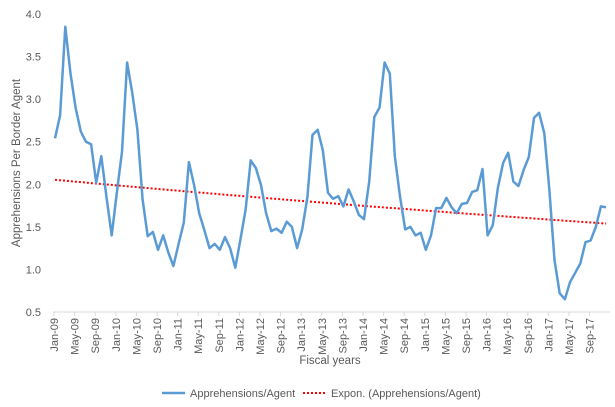 The width and height of the screenshot is (615, 407). What do you see at coordinates (330, 201) in the screenshot?
I see `trendline-expon` at bounding box center [330, 201].